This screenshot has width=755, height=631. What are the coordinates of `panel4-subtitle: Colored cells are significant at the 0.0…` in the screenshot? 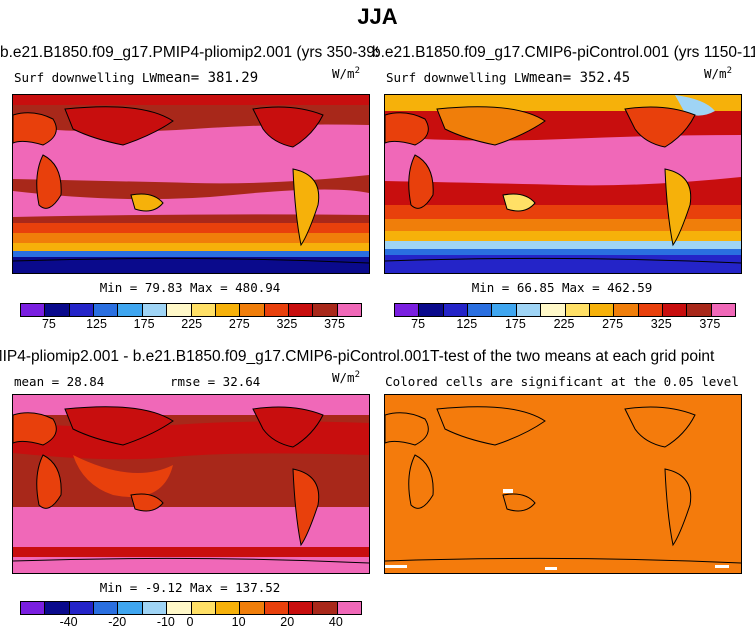 It's located at (562, 381).